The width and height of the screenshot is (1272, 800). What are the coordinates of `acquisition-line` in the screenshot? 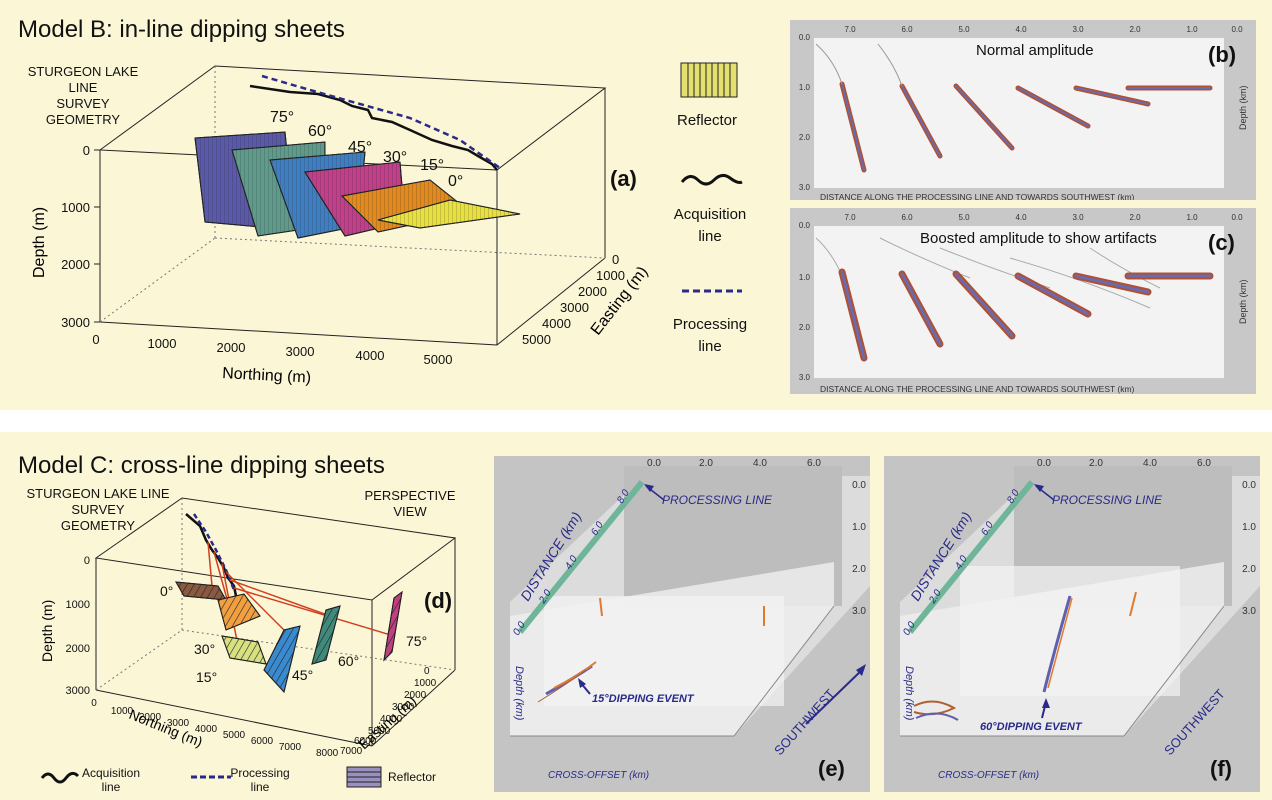 It's located at (373, 127).